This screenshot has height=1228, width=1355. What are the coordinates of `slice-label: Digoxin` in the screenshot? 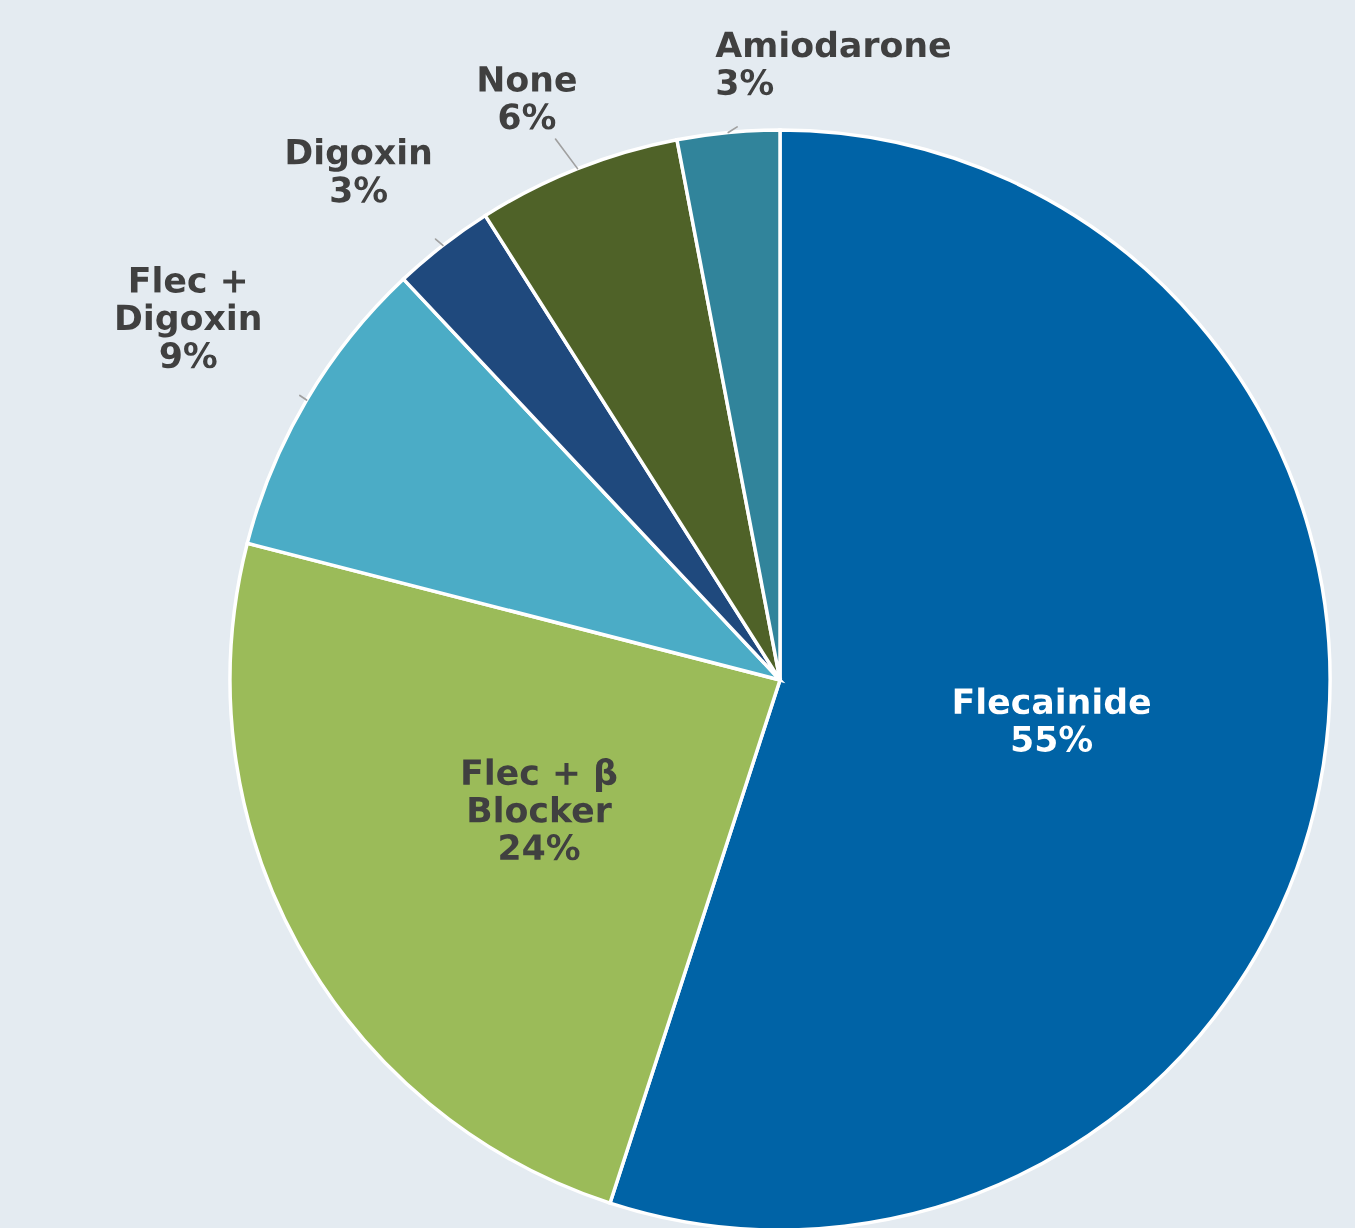 It's located at (359, 154).